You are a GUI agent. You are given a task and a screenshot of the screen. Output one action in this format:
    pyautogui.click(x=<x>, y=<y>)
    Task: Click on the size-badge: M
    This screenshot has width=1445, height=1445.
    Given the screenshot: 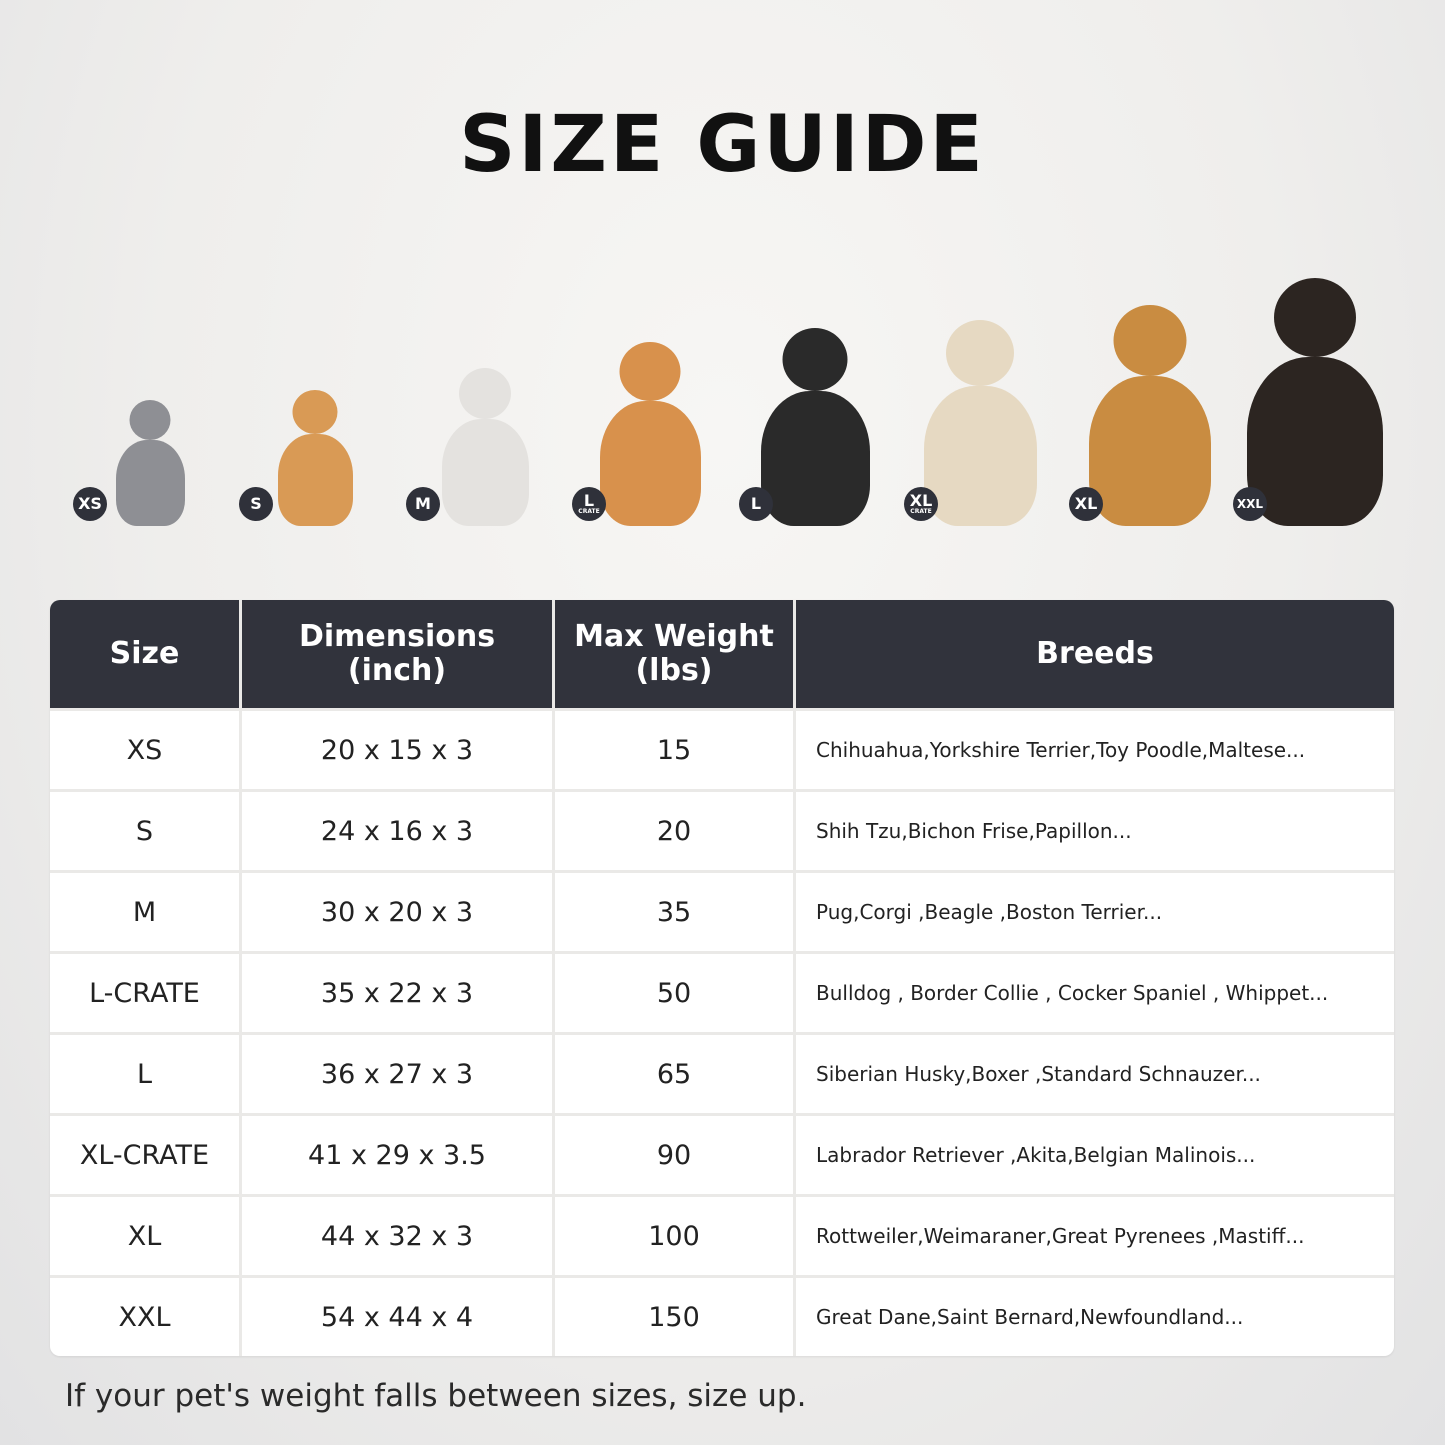 What is the action you would take?
    pyautogui.click(x=423, y=504)
    